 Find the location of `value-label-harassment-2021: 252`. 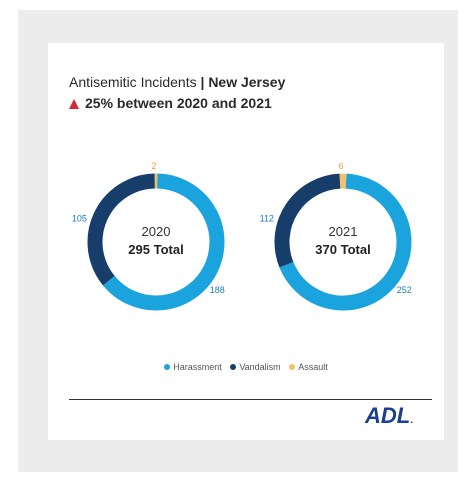

value-label-harassment-2021: 252 is located at coordinates (404, 290).